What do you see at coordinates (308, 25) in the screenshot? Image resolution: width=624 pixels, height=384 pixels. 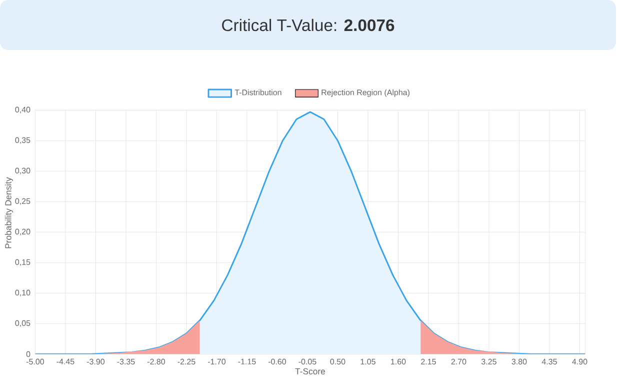 I see `chart-title: Critical T-Value: 2.0076` at bounding box center [308, 25].